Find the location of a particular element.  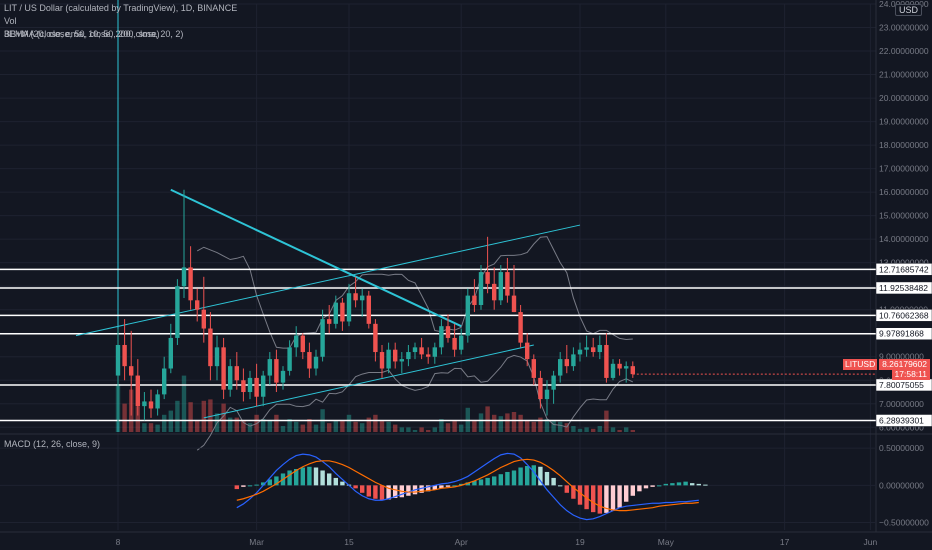

y-tick-label: 21.00000000 is located at coordinates (904, 75).